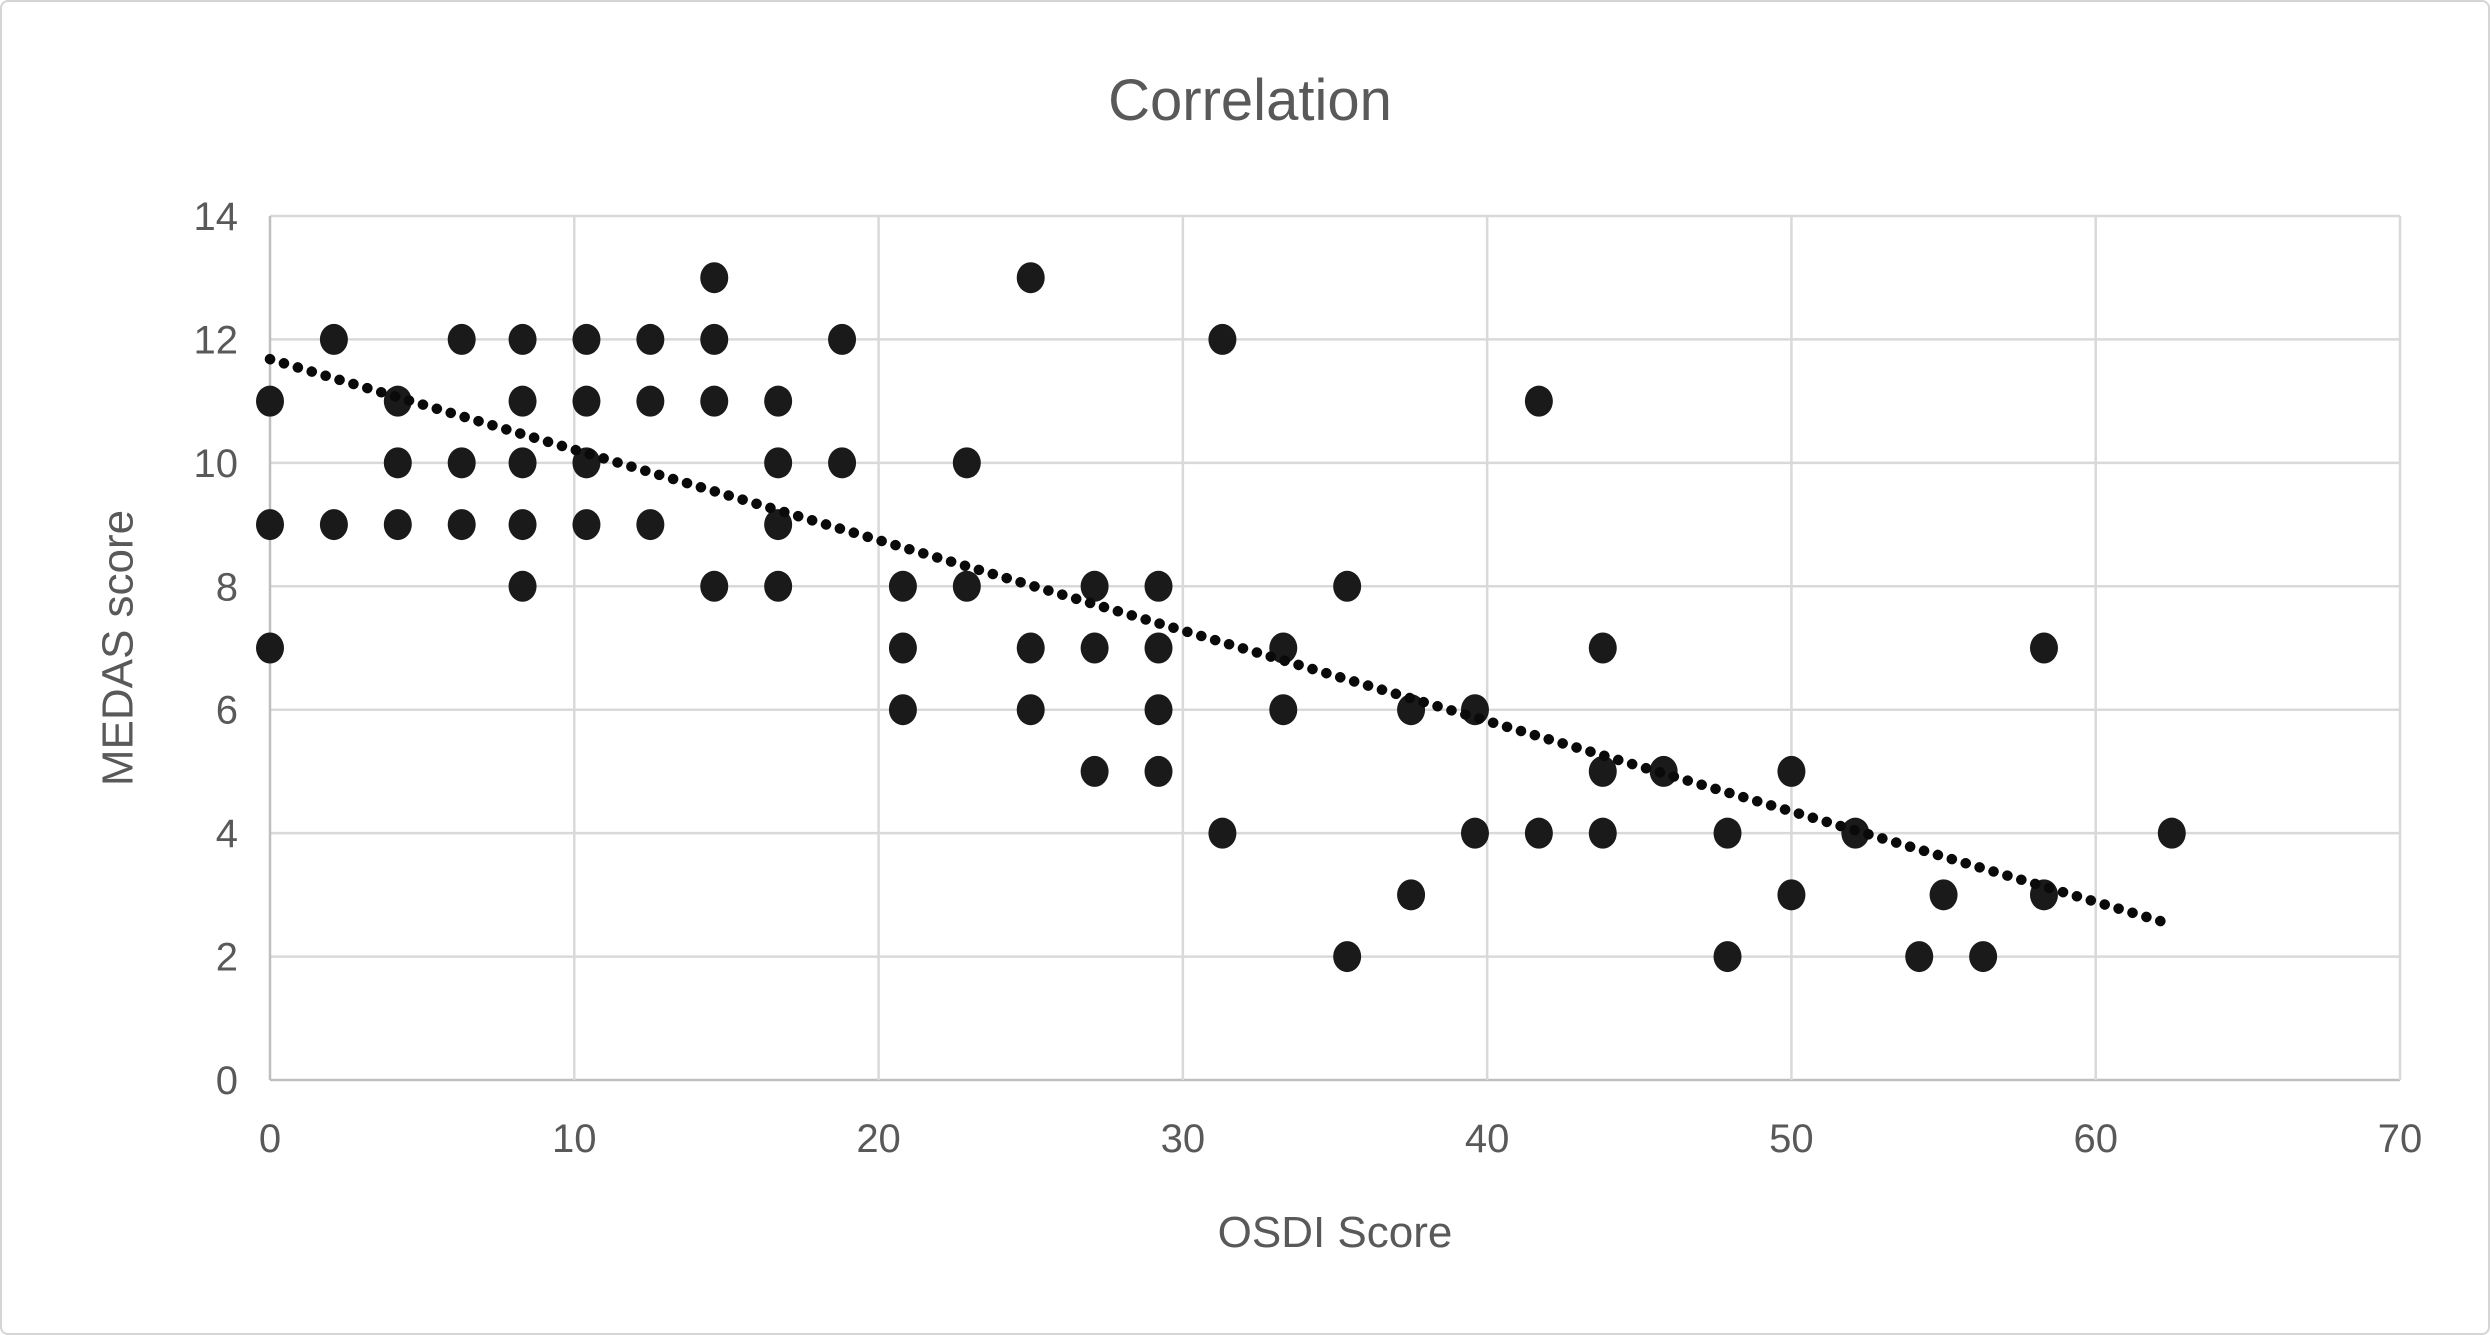 The image size is (2490, 1335). I want to click on x-tick-label-20: 20, so click(878, 1139).